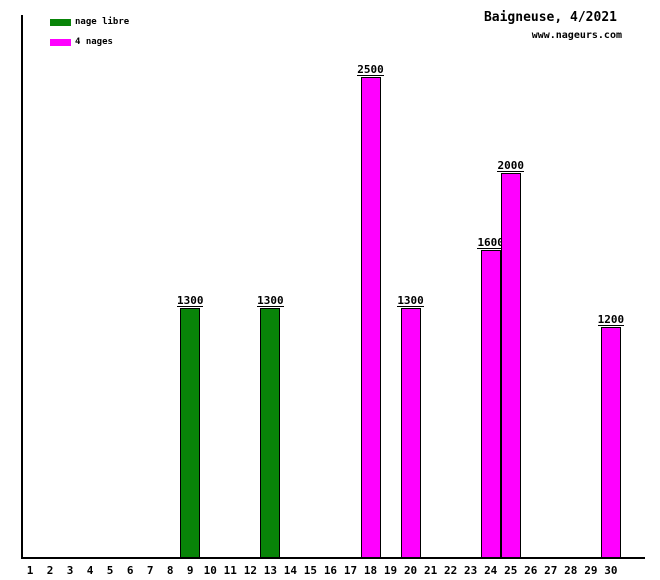 This screenshot has width=660, height=580. Describe the element at coordinates (430, 570) in the screenshot. I see `x-tick-label-21: 21` at that location.